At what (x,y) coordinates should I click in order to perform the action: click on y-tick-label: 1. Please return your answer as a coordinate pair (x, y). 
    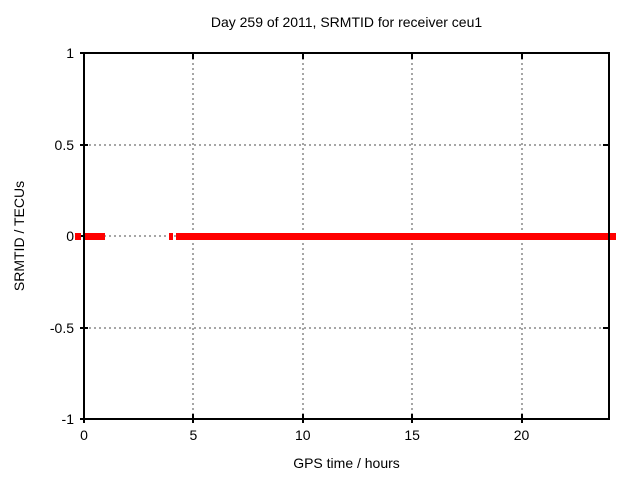
    Looking at the image, I should click on (70, 53).